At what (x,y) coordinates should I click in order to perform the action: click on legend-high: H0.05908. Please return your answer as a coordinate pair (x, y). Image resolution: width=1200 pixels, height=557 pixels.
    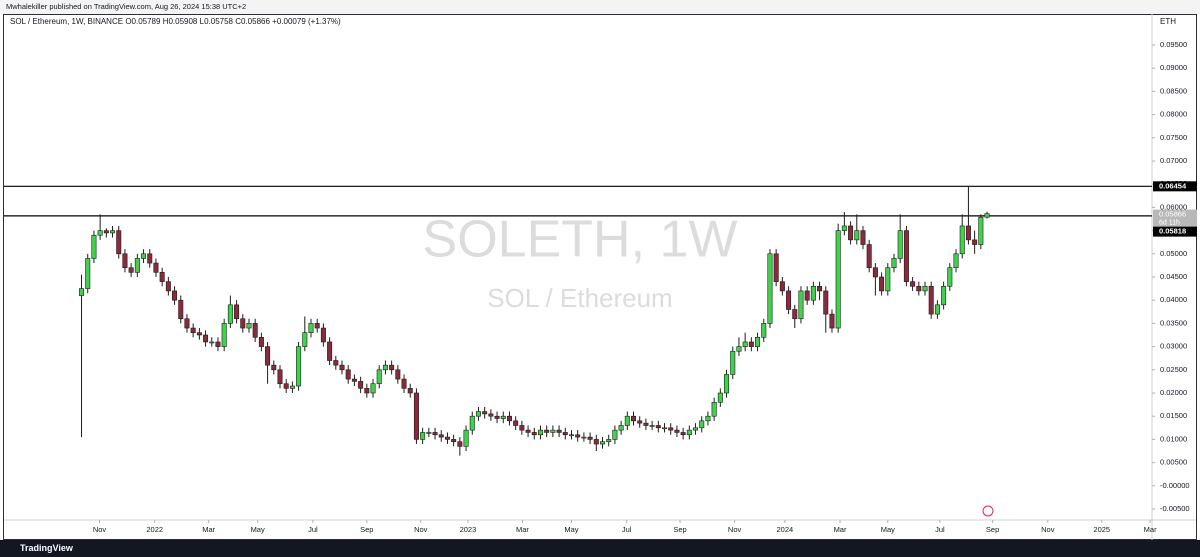
    Looking at the image, I should click on (180, 21).